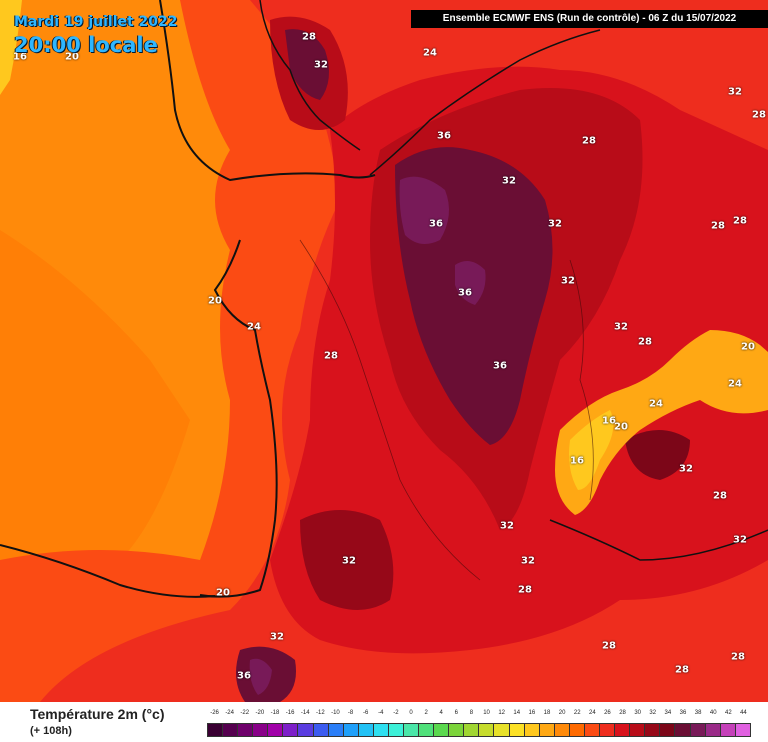 The image size is (768, 742). I want to click on scale-tick-label: 38, so click(698, 713).